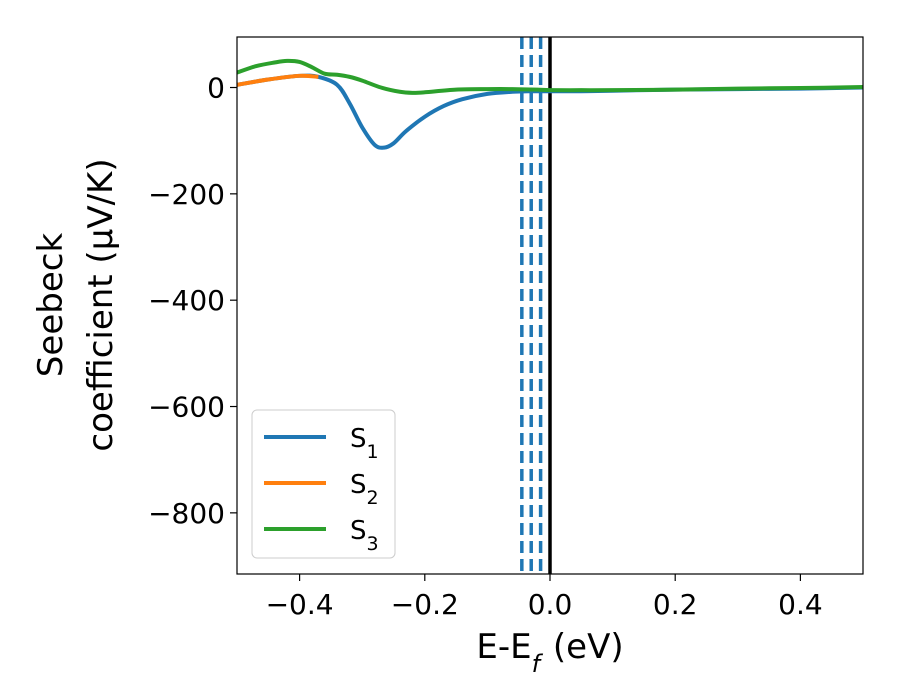 The width and height of the screenshot is (900, 700). What do you see at coordinates (278, 80) in the screenshot?
I see `series-line-s2` at bounding box center [278, 80].